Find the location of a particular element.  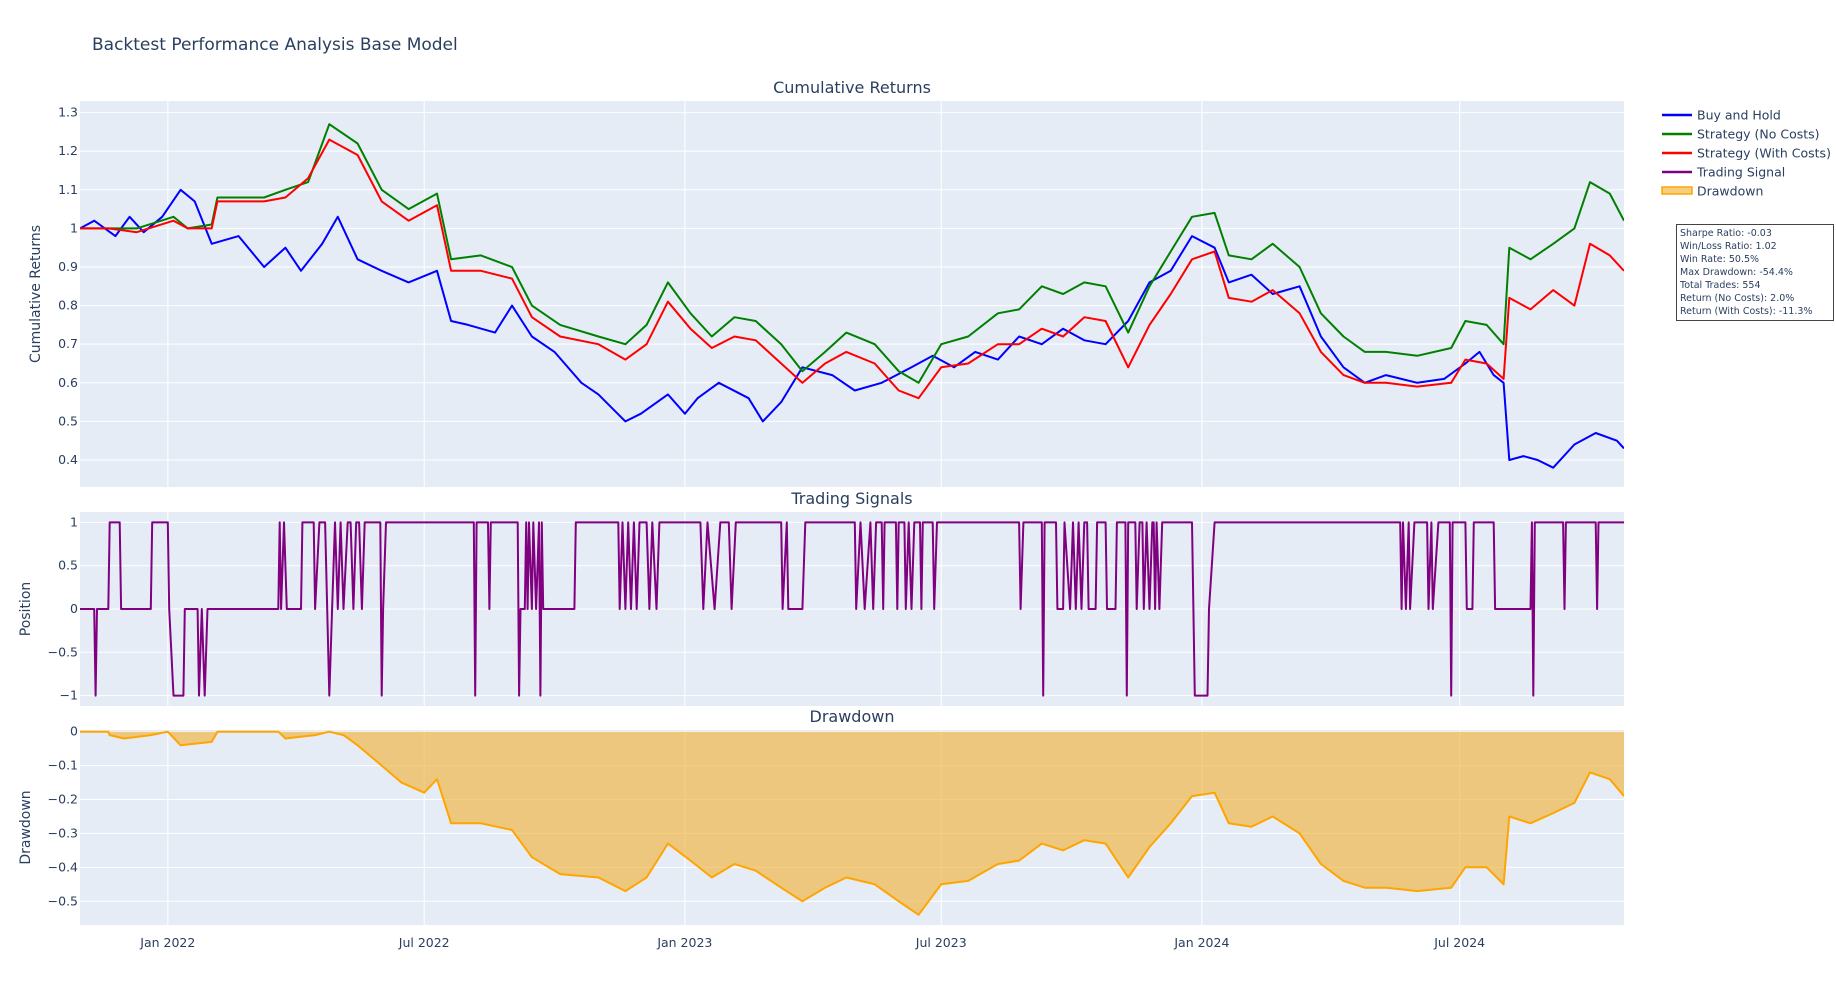

x-tick-label: Jul 2022 is located at coordinates (424, 942).